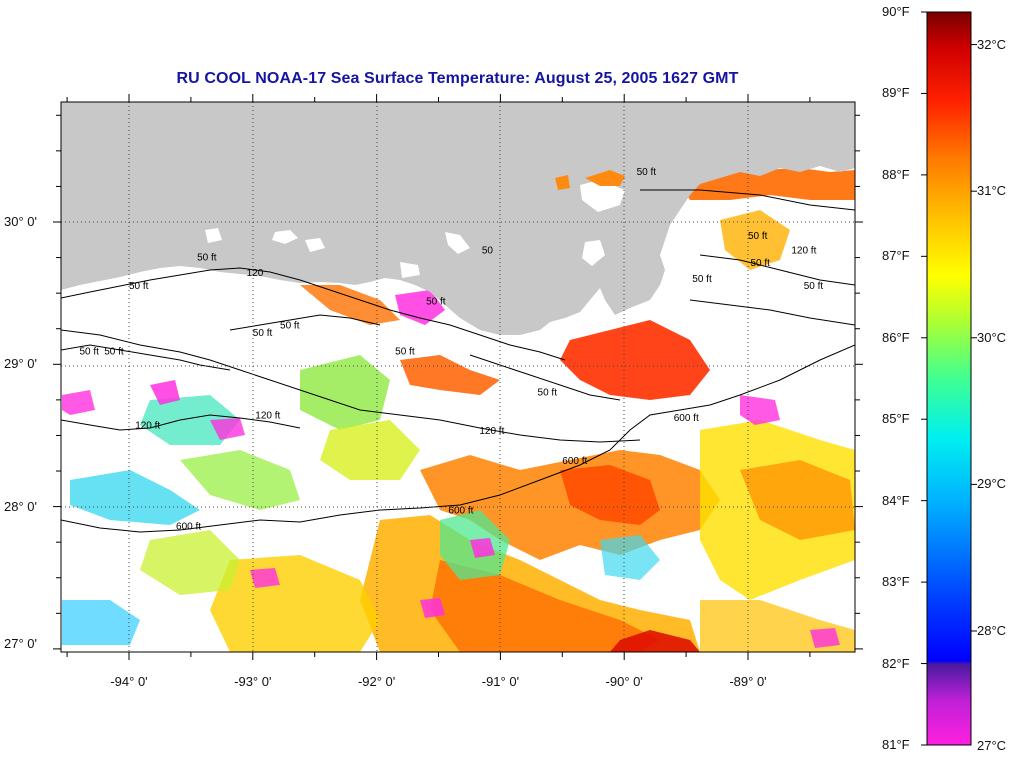  I want to click on latitude-label: 29° 0', so click(20, 364).